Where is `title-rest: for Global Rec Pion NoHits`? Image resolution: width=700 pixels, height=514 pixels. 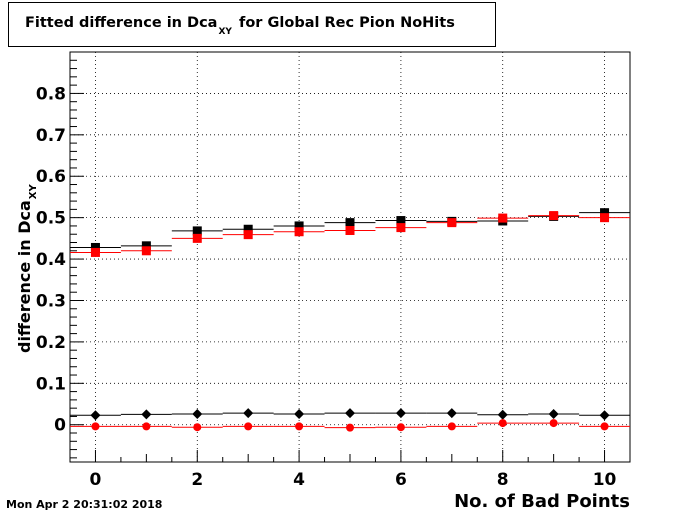 title-rest: for Global Rec Pion NoHits is located at coordinates (347, 23).